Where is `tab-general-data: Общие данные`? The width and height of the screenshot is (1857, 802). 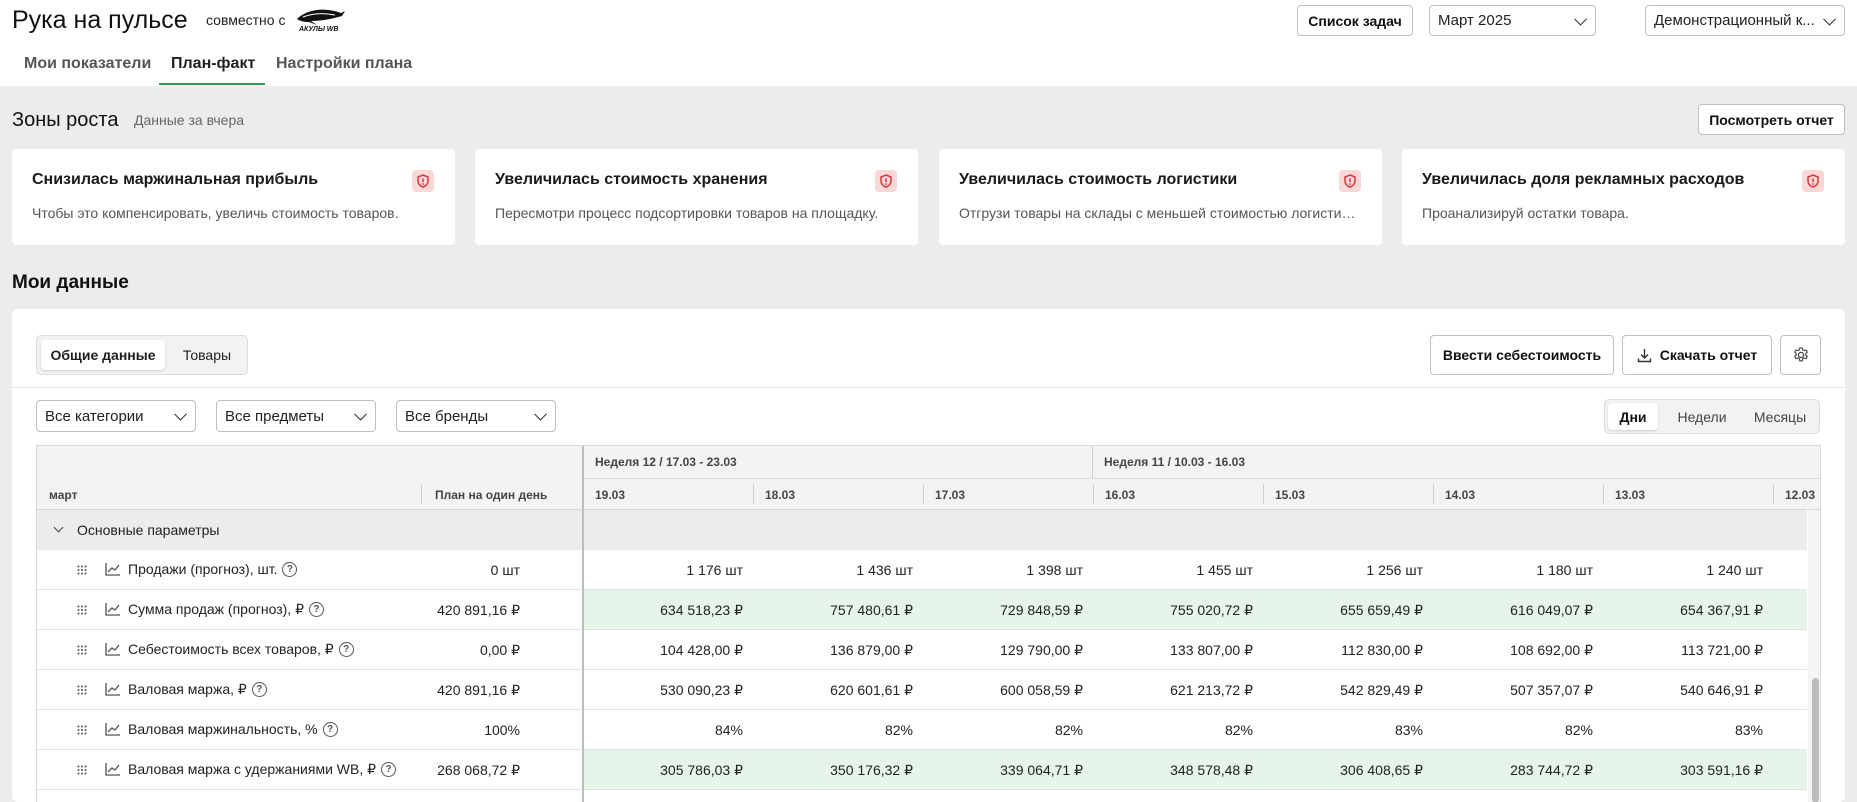 tab-general-data: Общие данные is located at coordinates (103, 355).